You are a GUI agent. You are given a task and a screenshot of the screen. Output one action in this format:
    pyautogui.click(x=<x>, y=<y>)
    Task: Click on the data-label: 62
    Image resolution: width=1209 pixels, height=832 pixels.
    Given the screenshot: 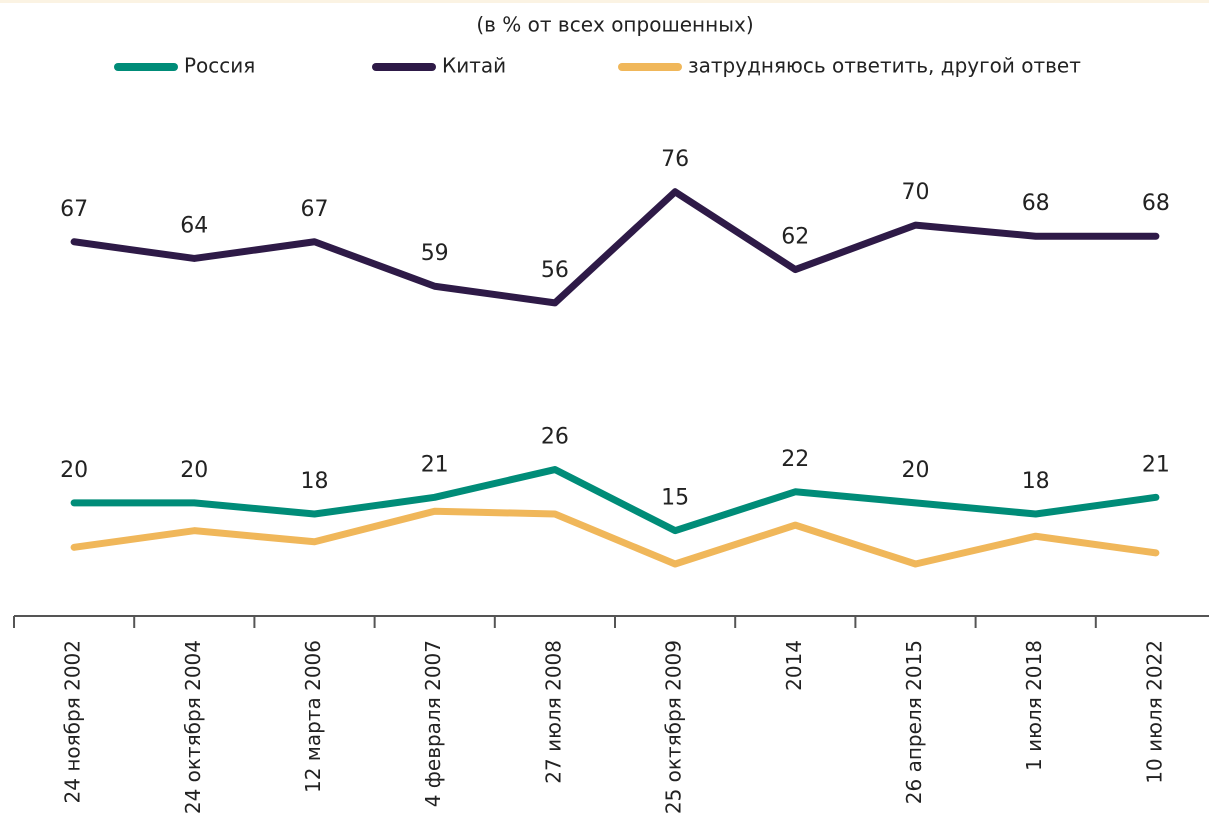 What is the action you would take?
    pyautogui.click(x=795, y=237)
    